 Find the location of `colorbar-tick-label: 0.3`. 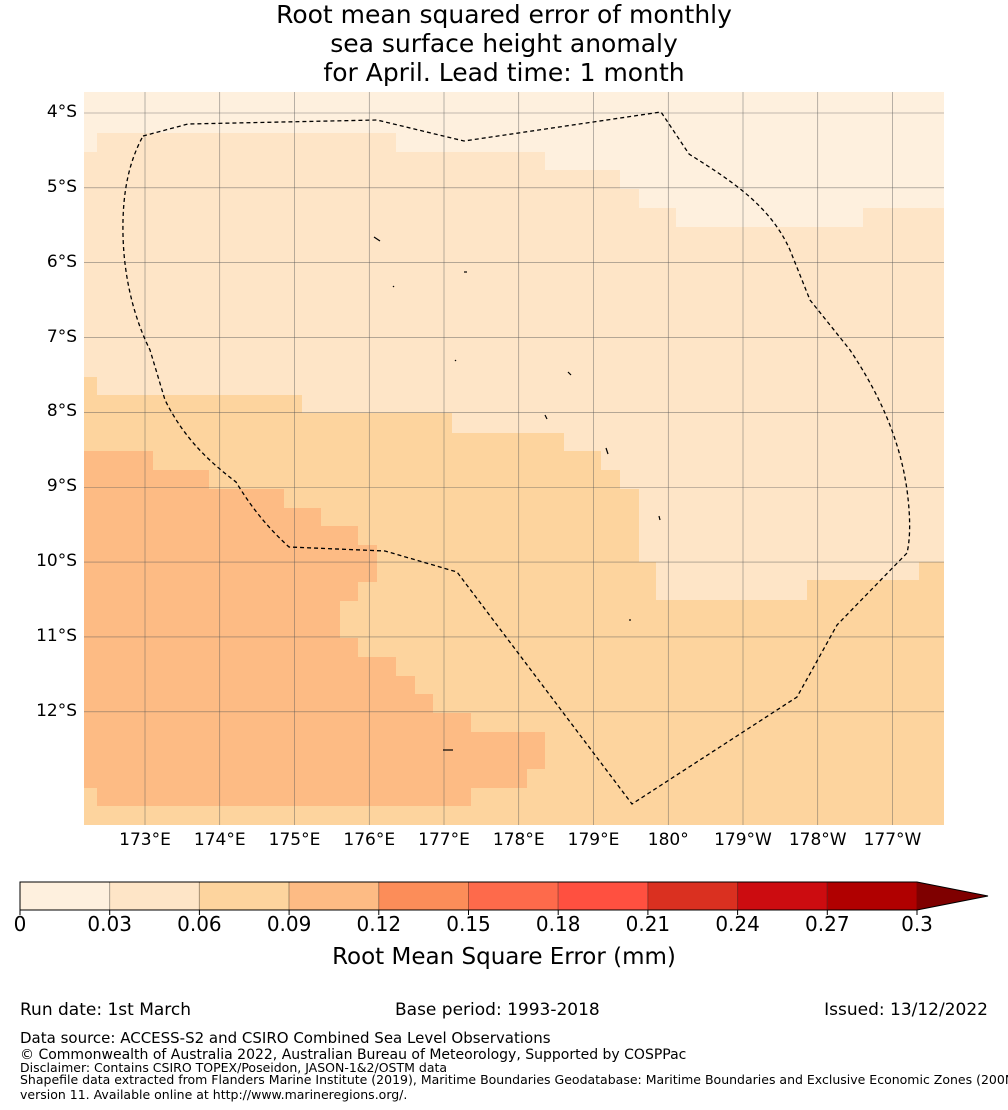

colorbar-tick-label: 0.3 is located at coordinates (917, 924).